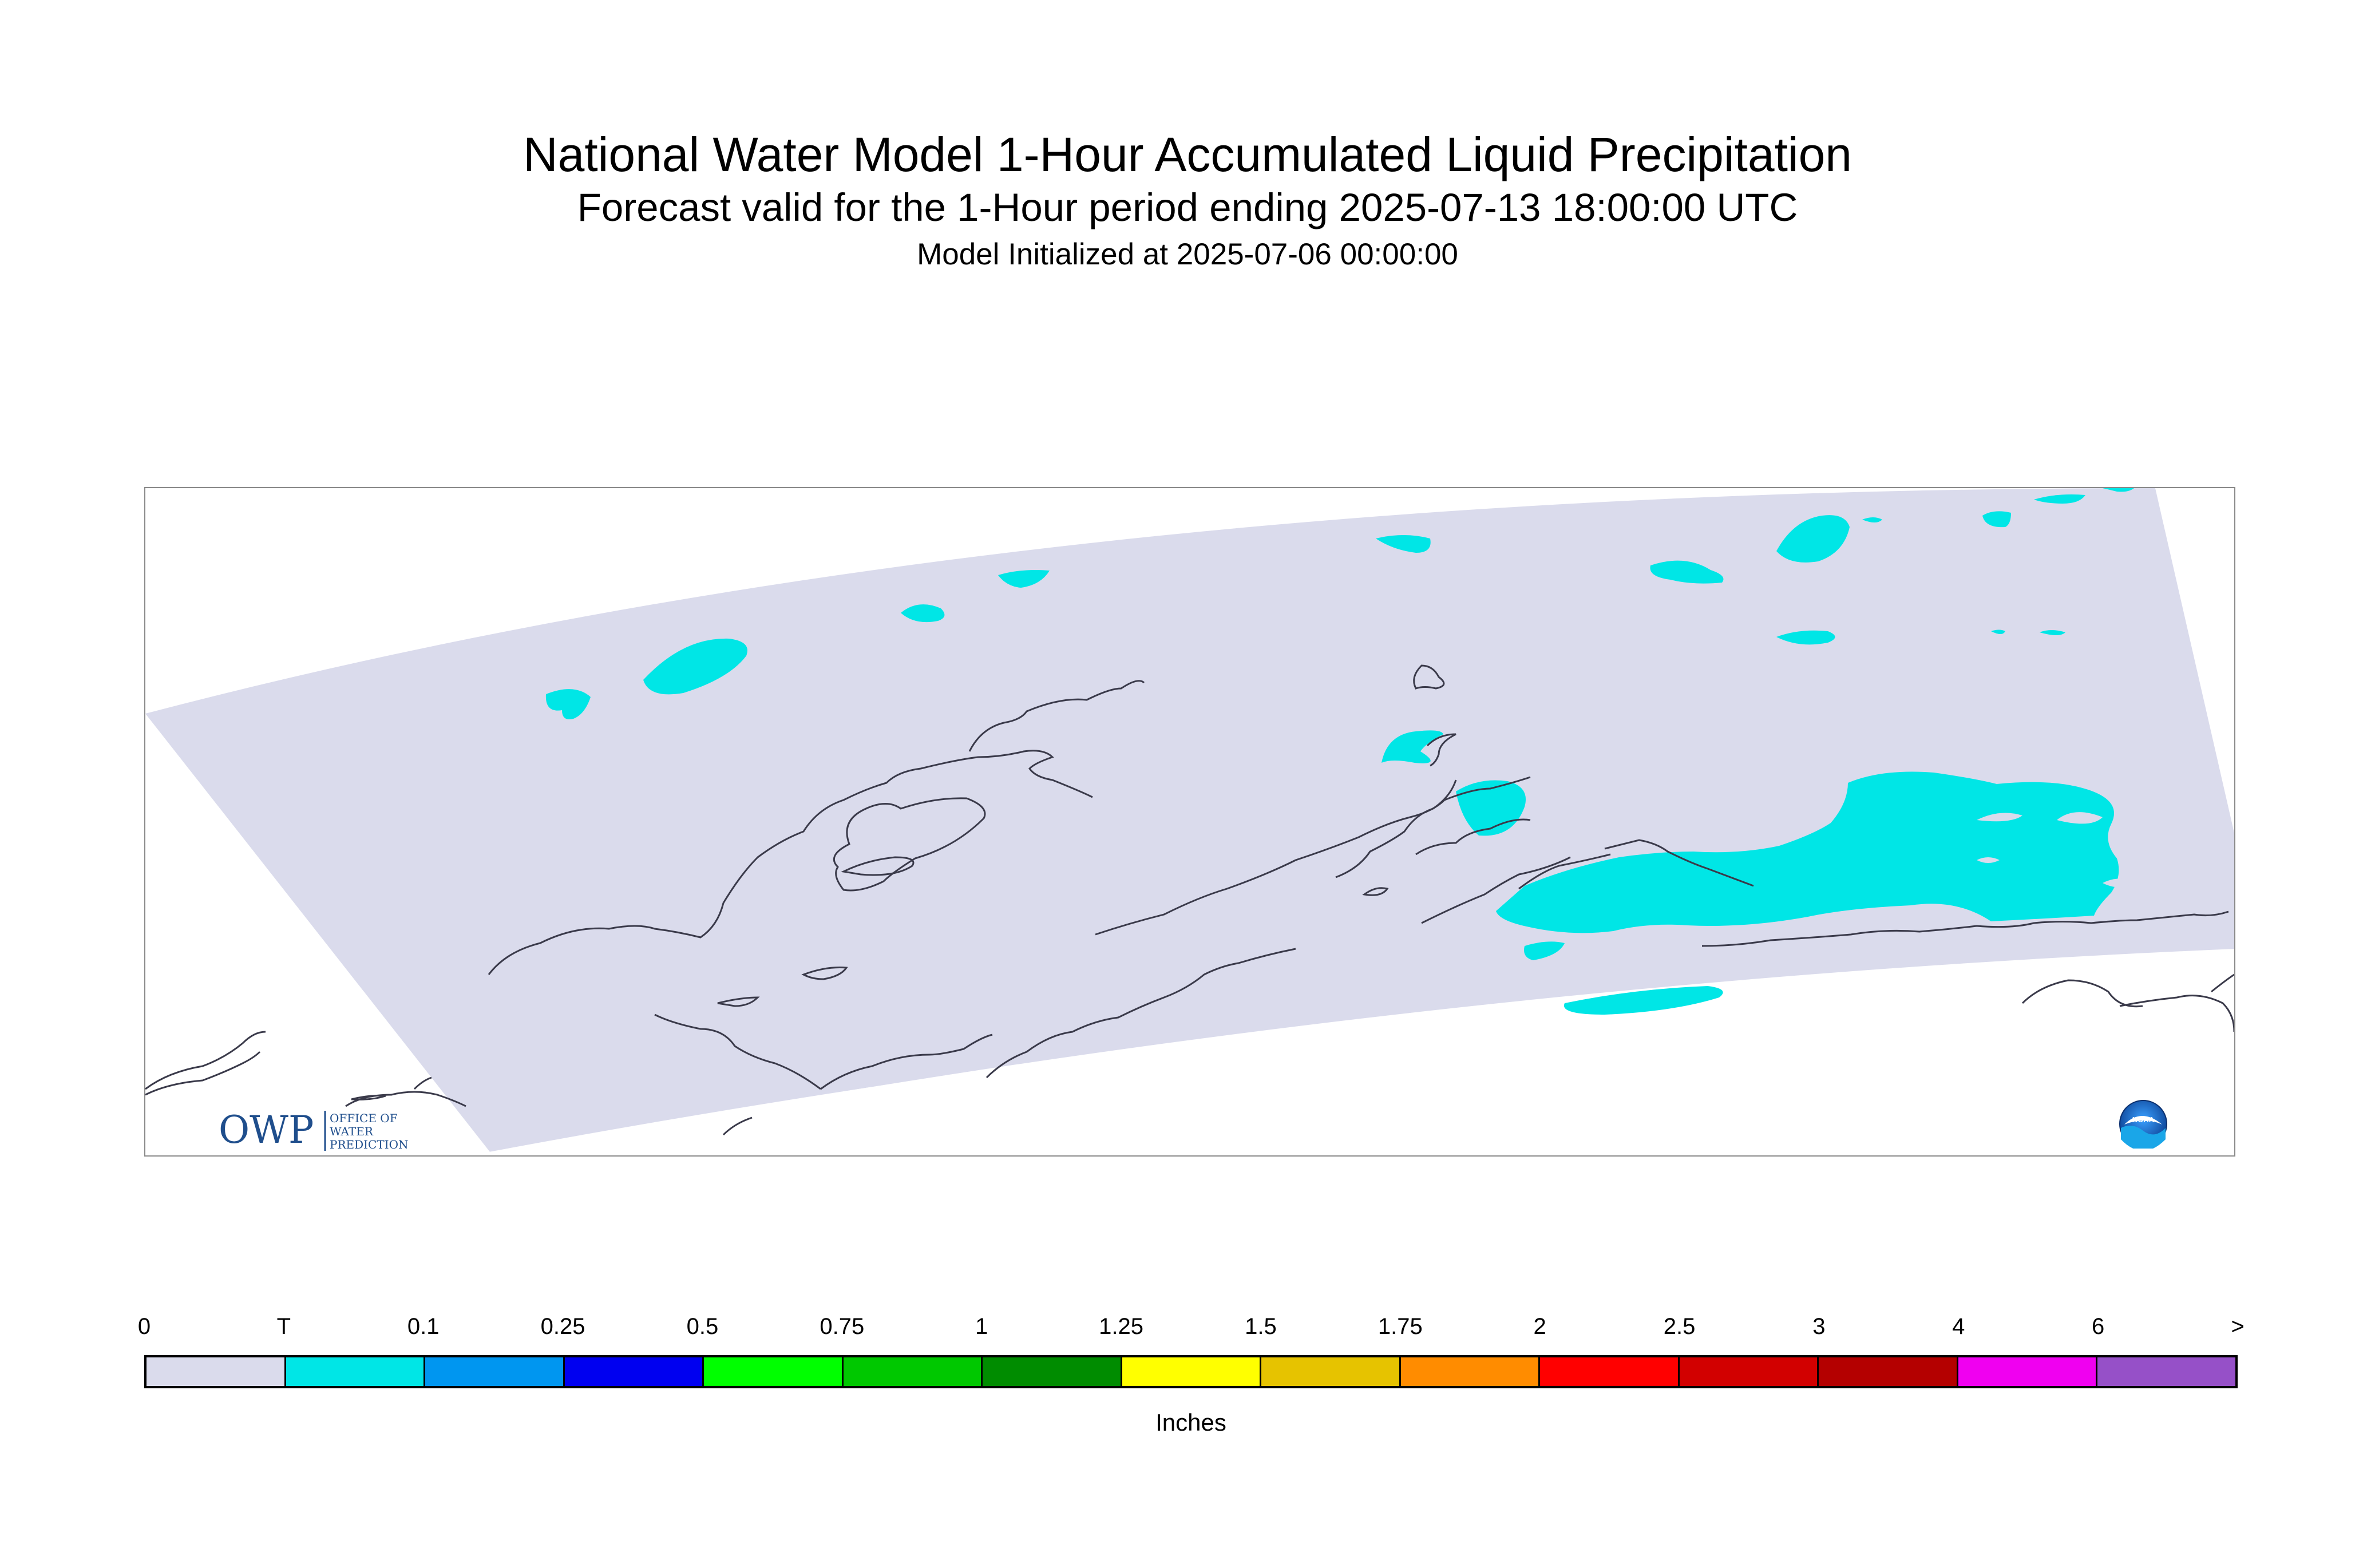 This screenshot has width=2375, height=1568. What do you see at coordinates (562, 1326) in the screenshot?
I see `legend-tick-label: 0.25` at bounding box center [562, 1326].